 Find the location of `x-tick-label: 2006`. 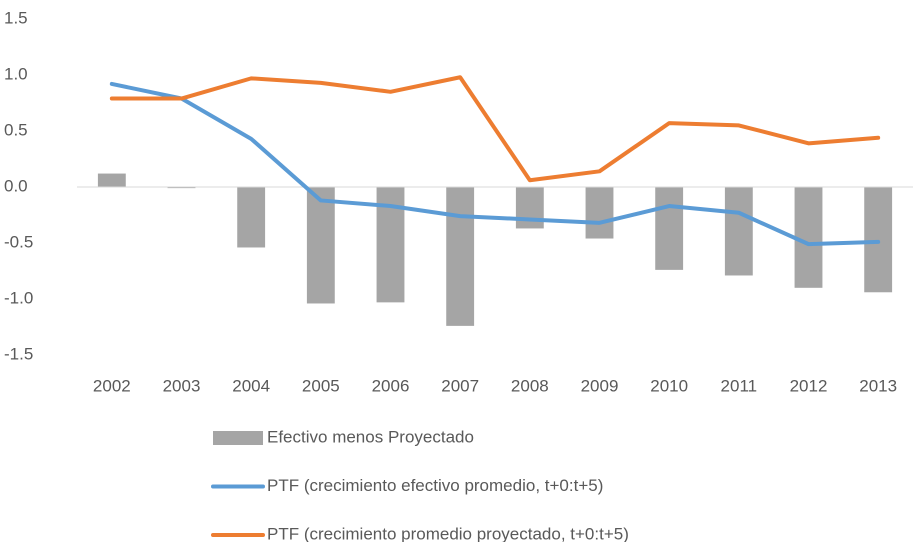

x-tick-label: 2006 is located at coordinates (391, 385).